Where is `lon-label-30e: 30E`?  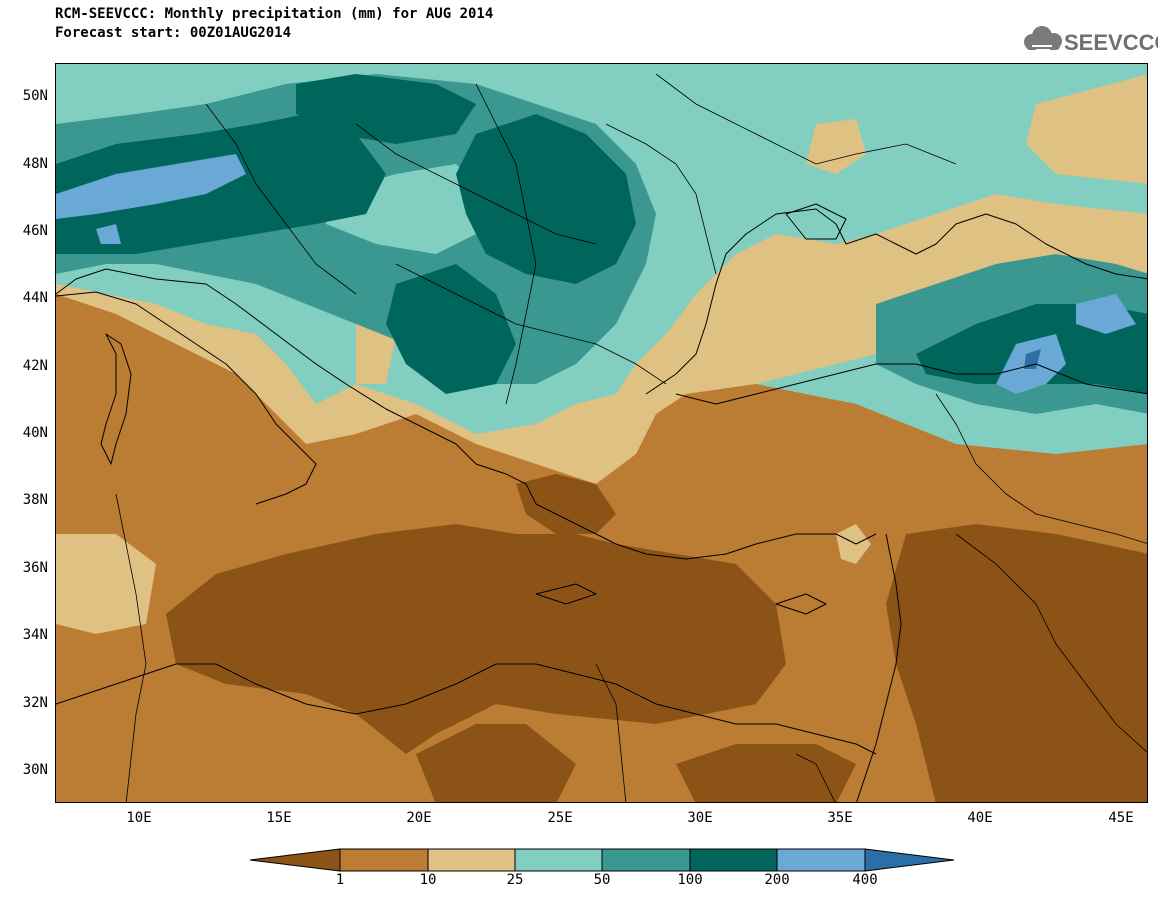 lon-label-30e: 30E is located at coordinates (700, 818).